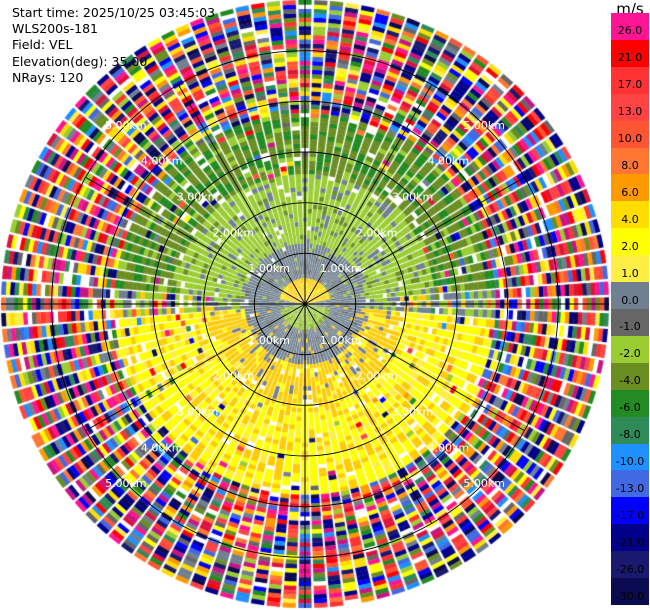 The image size is (650, 610). I want to click on colorbar-tick-label: -21.0, so click(630, 542).